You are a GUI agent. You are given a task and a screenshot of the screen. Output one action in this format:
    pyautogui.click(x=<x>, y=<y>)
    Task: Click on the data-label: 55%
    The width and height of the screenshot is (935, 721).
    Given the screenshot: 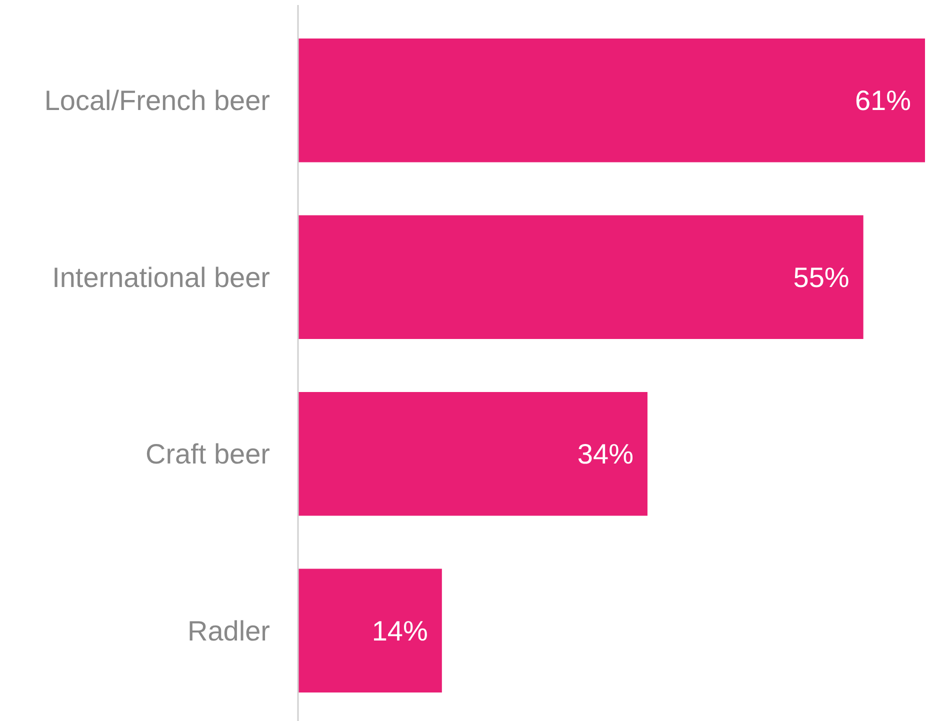 What is the action you would take?
    pyautogui.click(x=821, y=277)
    